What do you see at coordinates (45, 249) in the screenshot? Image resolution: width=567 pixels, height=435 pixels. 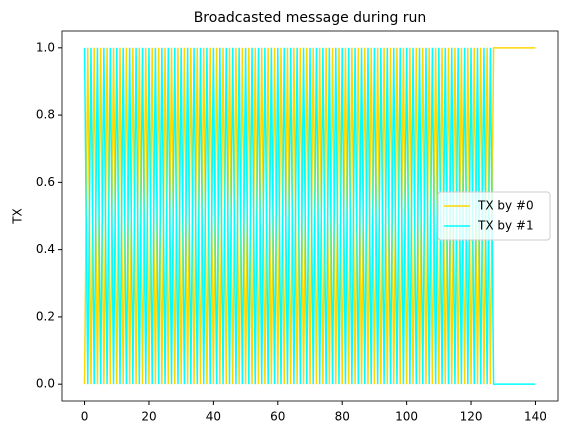 I see `y-tick-label: 0.4` at bounding box center [45, 249].